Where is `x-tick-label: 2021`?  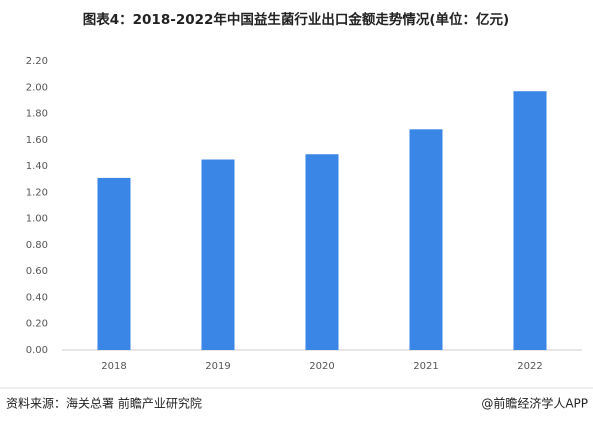 x-tick-label: 2021 is located at coordinates (425, 366).